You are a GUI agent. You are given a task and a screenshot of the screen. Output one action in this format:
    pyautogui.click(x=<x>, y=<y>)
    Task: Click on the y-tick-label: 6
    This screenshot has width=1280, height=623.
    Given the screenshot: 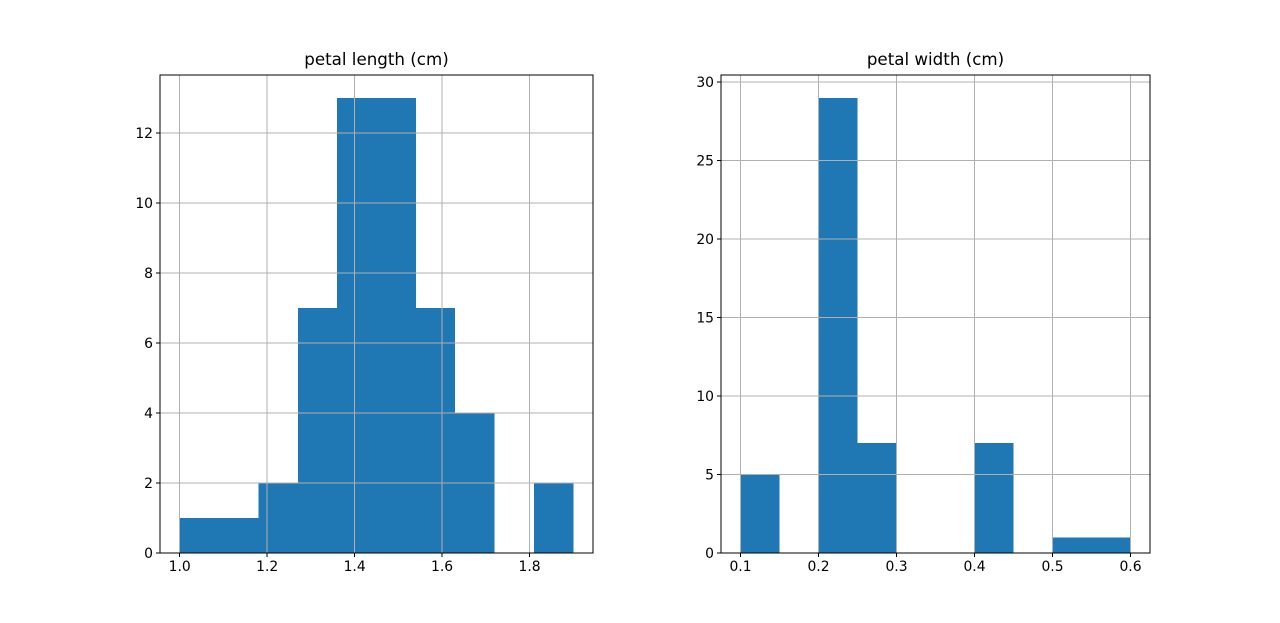 What is the action you would take?
    pyautogui.click(x=148, y=344)
    